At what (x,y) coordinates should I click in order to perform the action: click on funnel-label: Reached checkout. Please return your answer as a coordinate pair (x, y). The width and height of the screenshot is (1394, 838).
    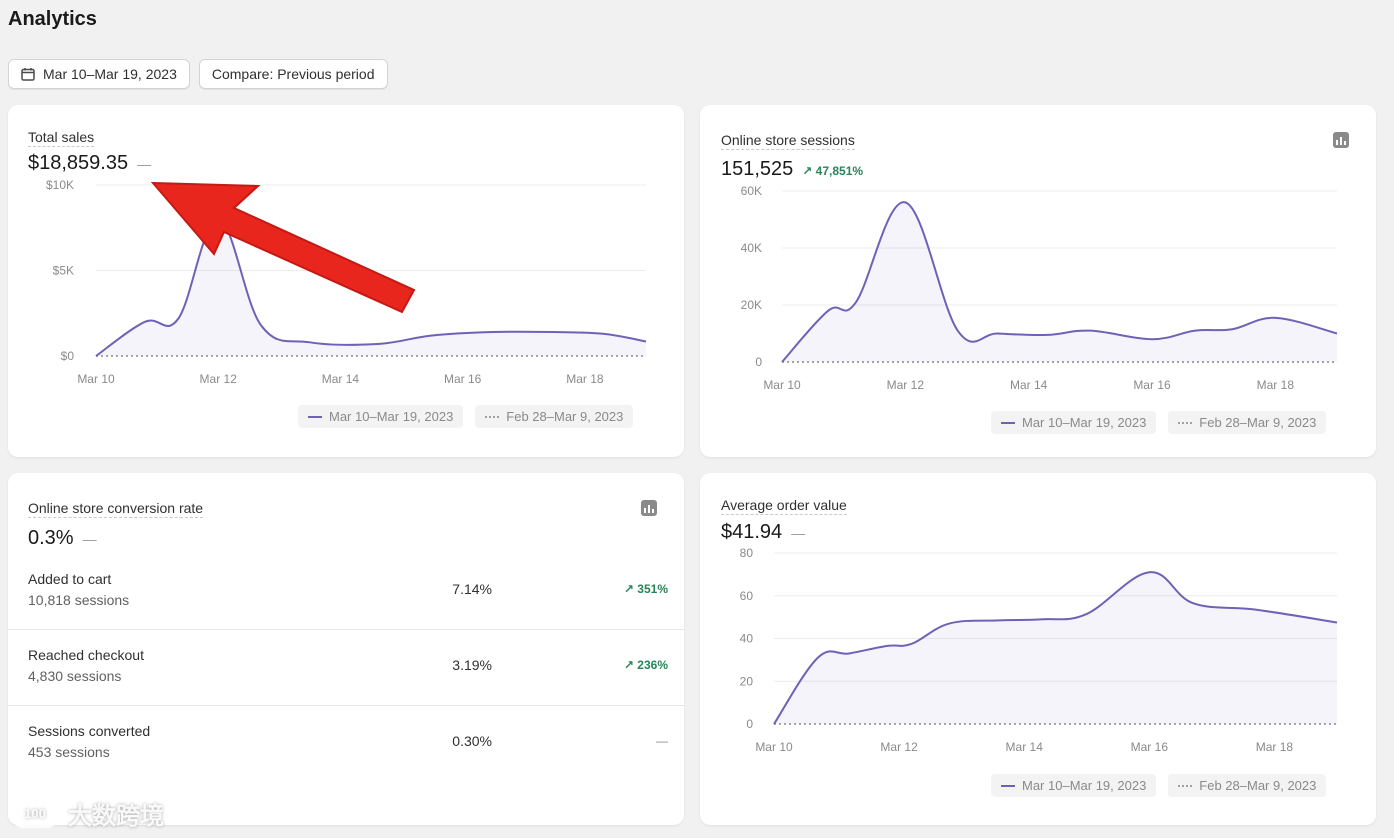
    Looking at the image, I should click on (86, 655).